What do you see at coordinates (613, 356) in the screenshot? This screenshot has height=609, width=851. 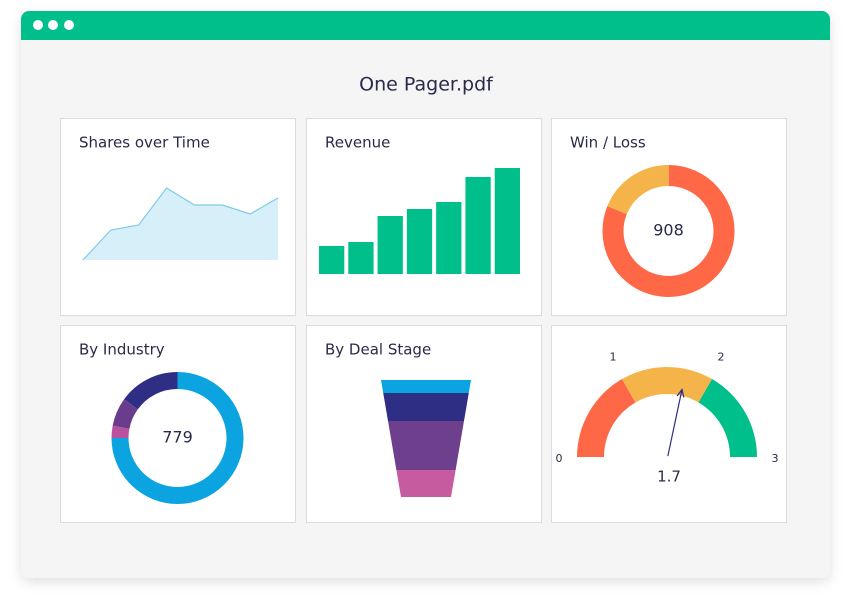 I see `gauge-tick-label: 1` at bounding box center [613, 356].